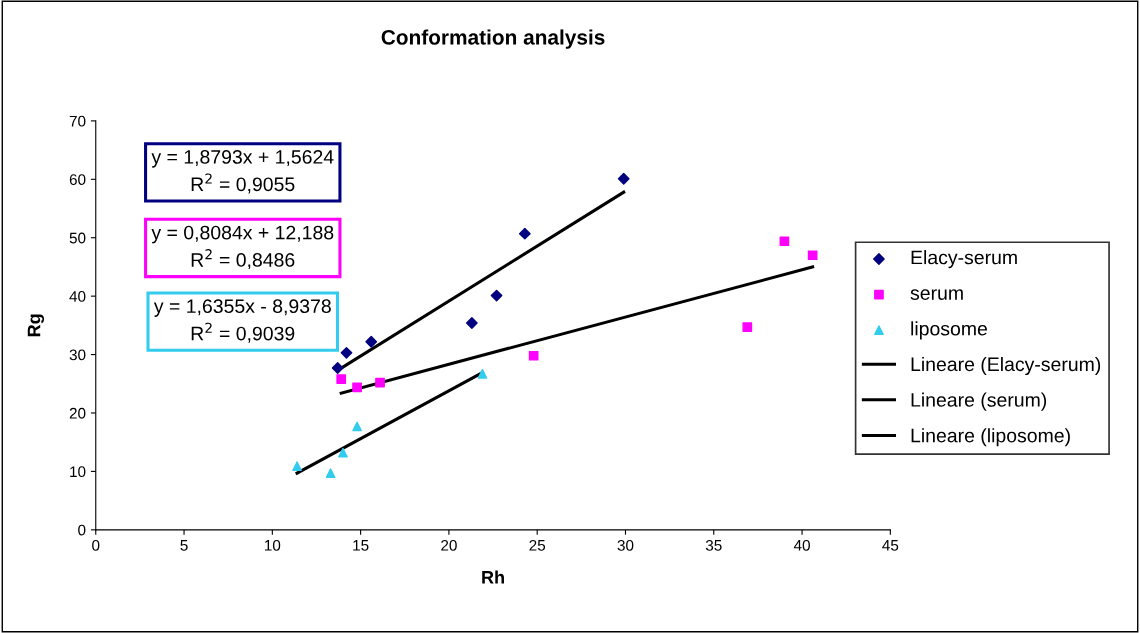  I want to click on annotation: y = 1,6355x - 8,9378 R$^{2}$ = 0,9039, so click(242, 321).